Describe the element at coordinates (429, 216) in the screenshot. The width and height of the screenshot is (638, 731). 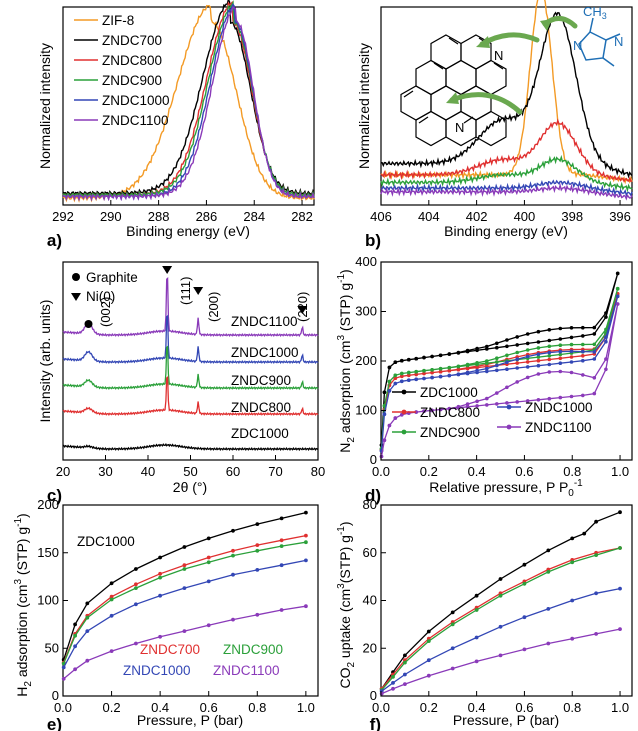
I see `panel-b-x-tick-label: 404` at that location.